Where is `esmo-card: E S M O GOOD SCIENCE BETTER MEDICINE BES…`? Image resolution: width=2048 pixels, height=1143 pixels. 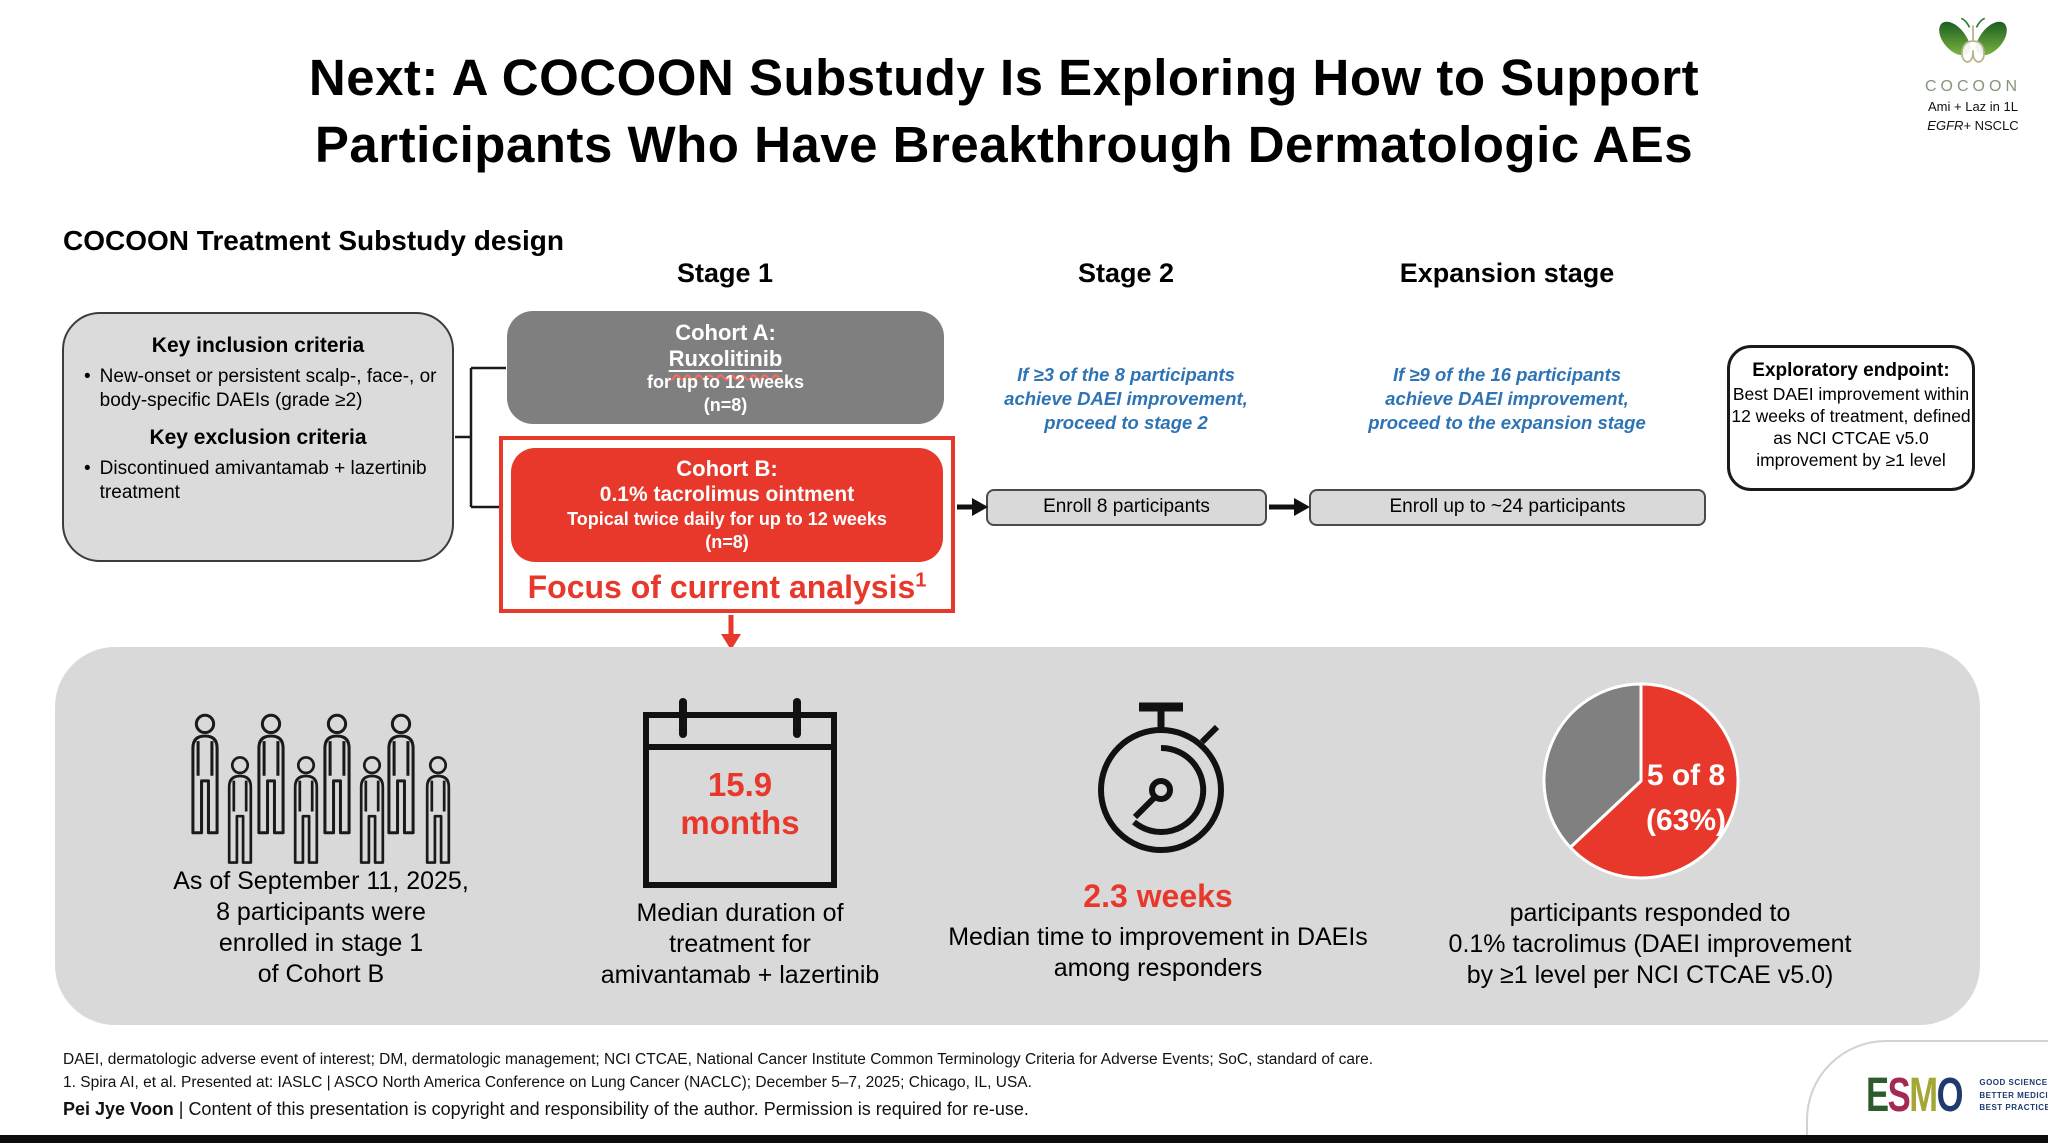
esmo-card: E S M O GOOD SCIENCE BETTER MEDICINE BES… is located at coordinates (1927, 1091).